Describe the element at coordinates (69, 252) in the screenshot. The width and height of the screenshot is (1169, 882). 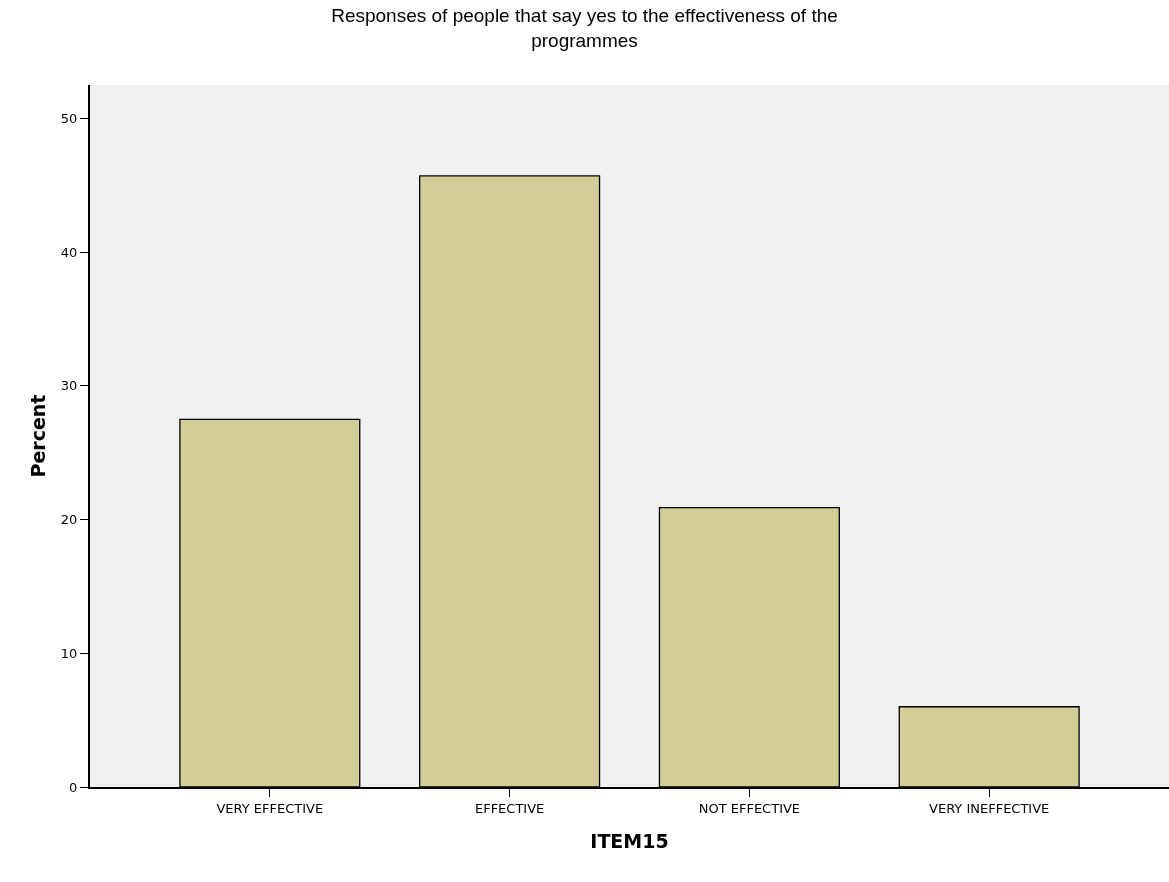
I see `y-tick-label: 40` at that location.